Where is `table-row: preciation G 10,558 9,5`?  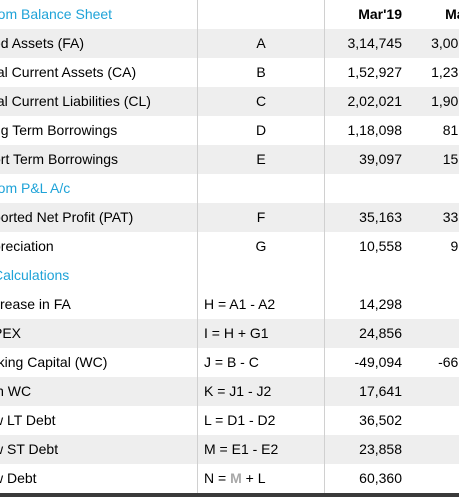 table-row: preciation G 10,558 9,5 is located at coordinates (229, 246).